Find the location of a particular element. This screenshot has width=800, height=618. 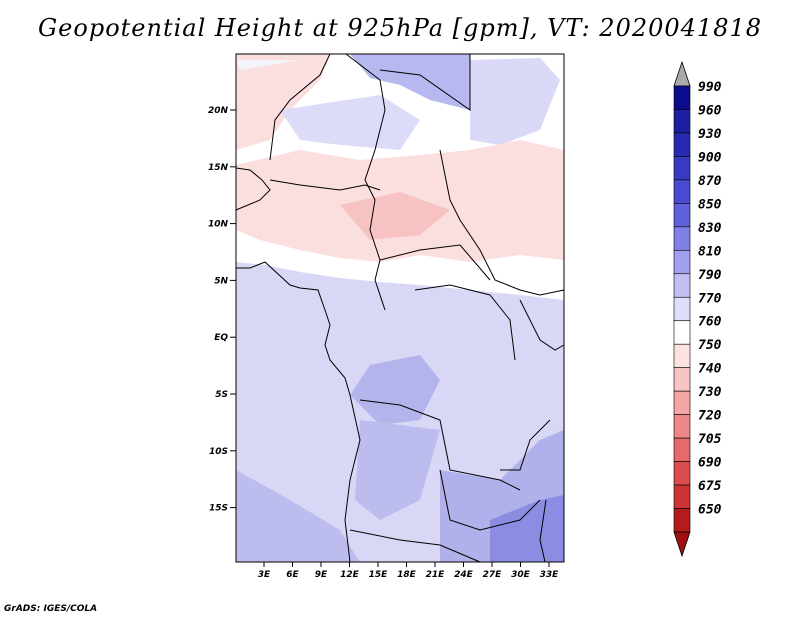

lat-tick-label: 20N is located at coordinates (218, 111).